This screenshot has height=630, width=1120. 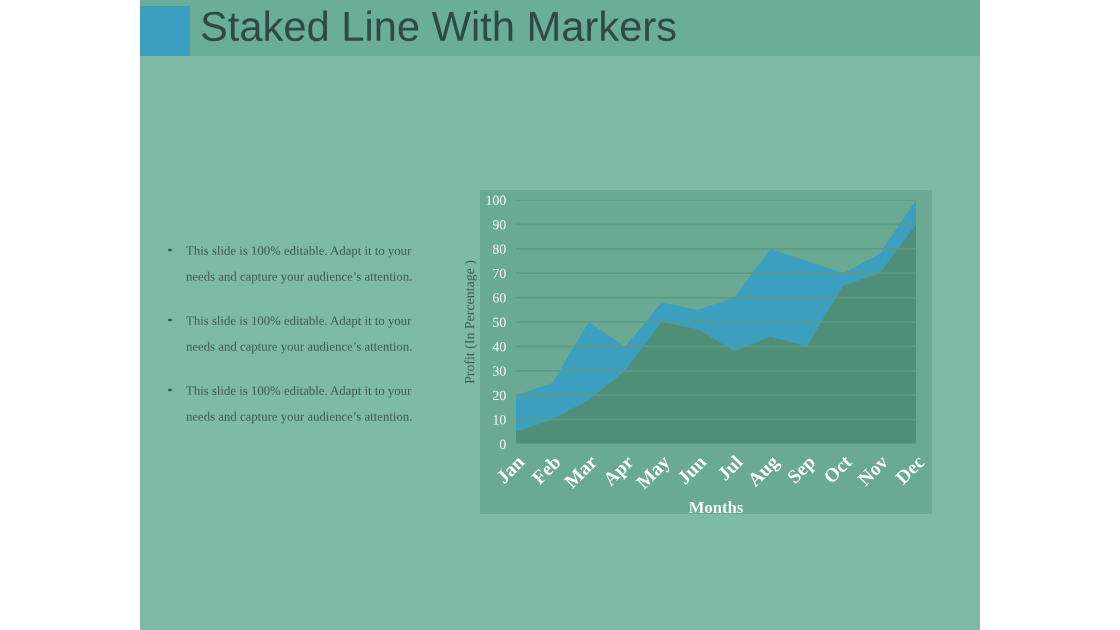 I want to click on x-tick-label: Jun, so click(x=692, y=469).